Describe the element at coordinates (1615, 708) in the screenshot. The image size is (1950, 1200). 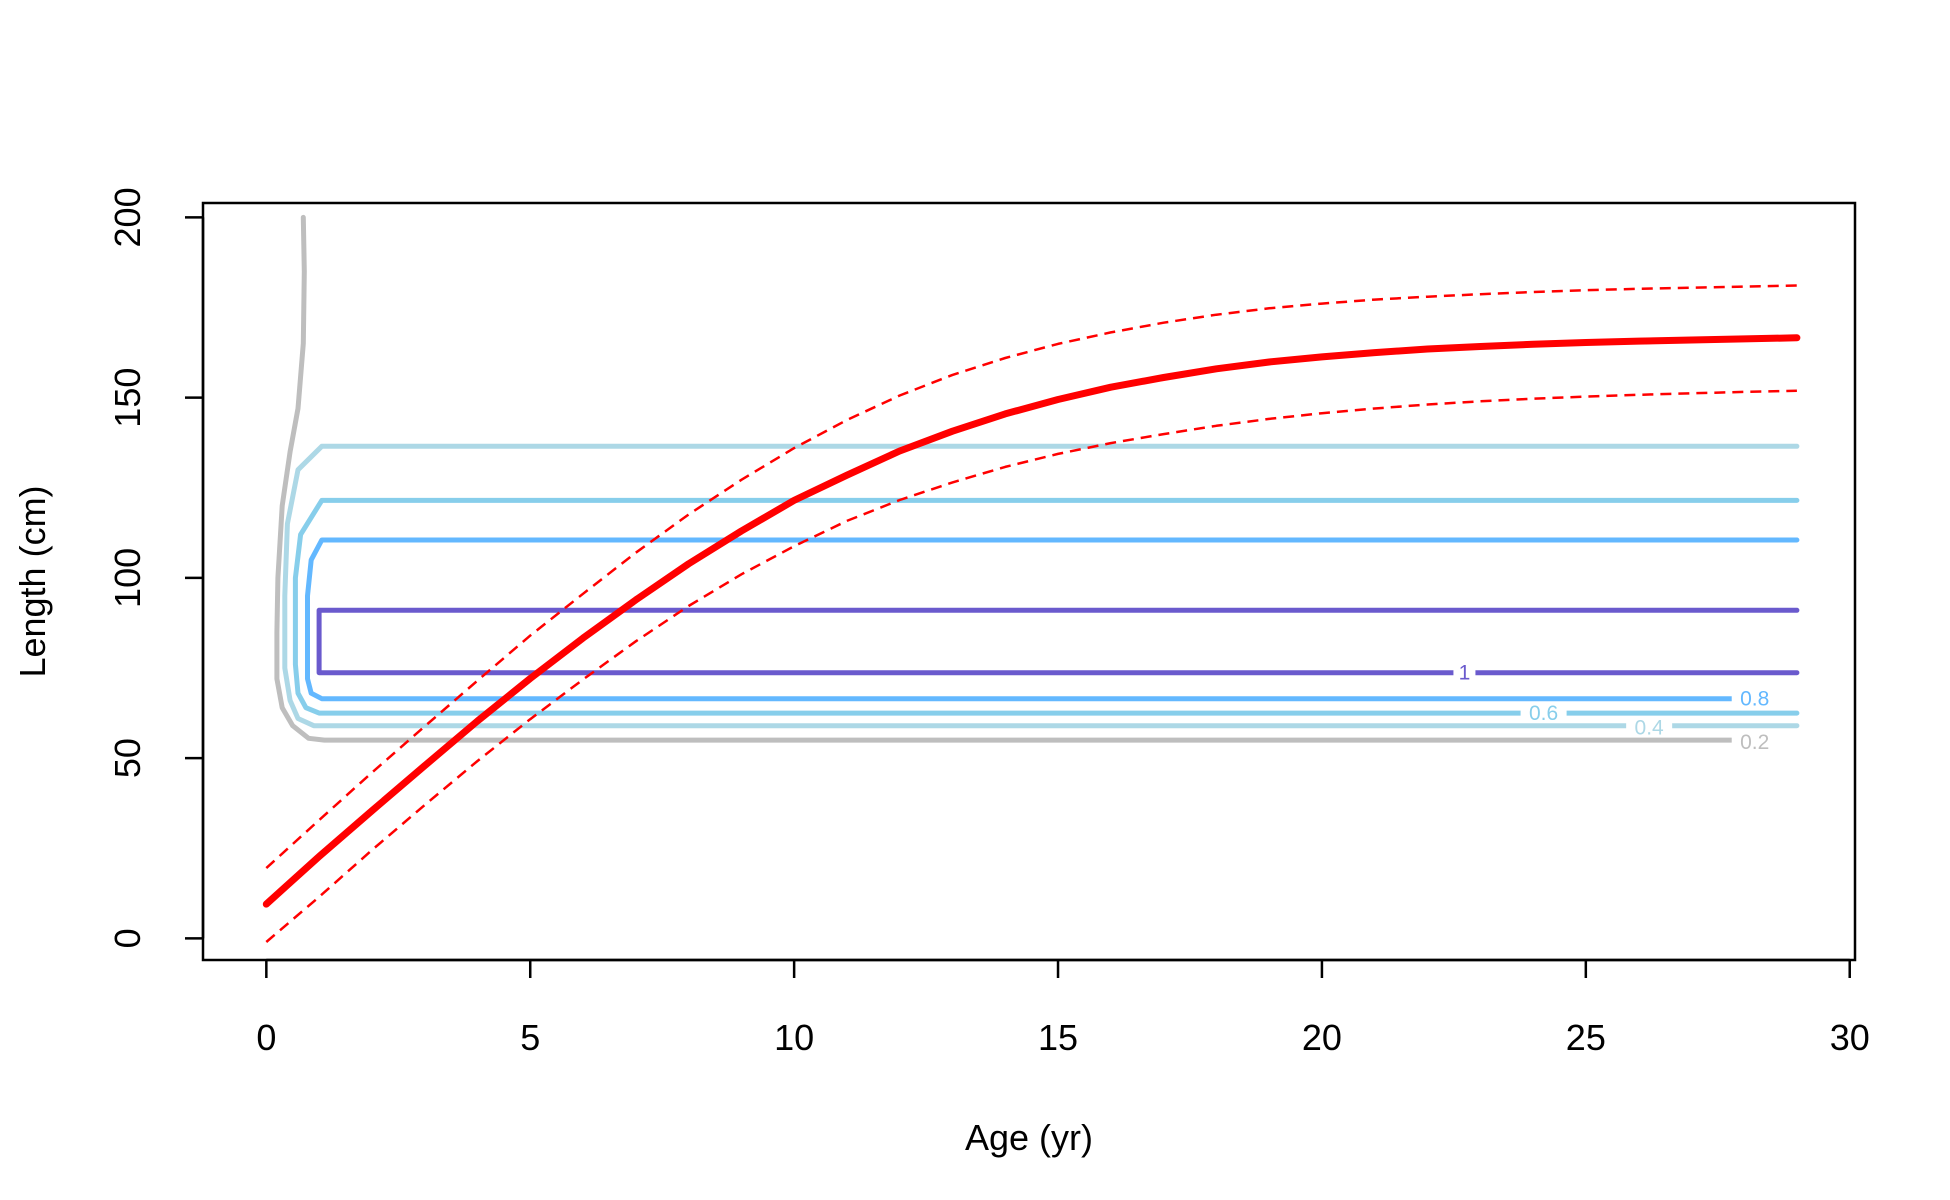
I see `contour-labels: 0.2 0.4 0.6 0.8 1` at that location.